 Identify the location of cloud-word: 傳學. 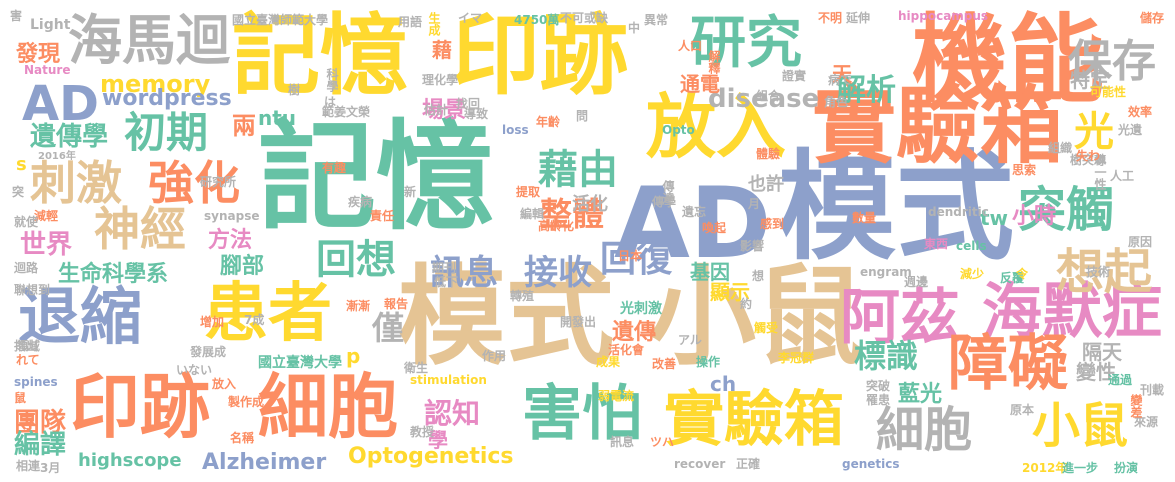
(664, 202).